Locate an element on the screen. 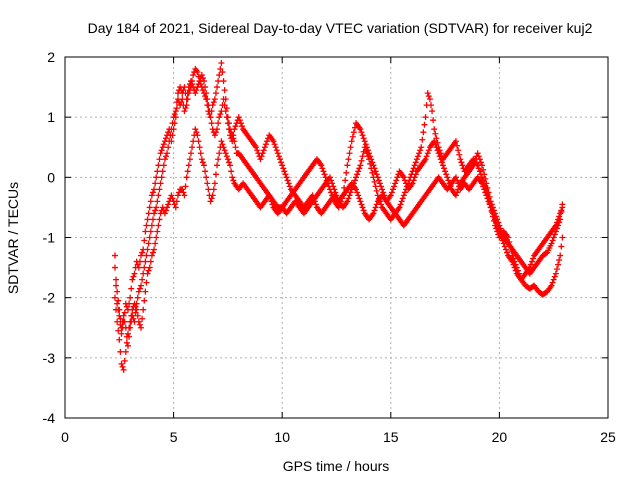 The image size is (640, 480). x-tick-label: 15 is located at coordinates (391, 437).